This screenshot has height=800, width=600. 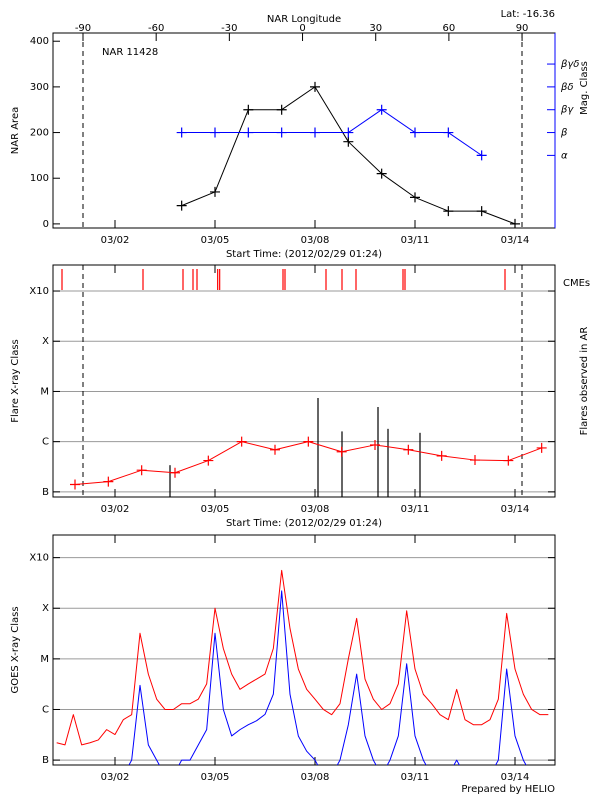 I want to click on x2-tick-label: 60, so click(x=449, y=28).